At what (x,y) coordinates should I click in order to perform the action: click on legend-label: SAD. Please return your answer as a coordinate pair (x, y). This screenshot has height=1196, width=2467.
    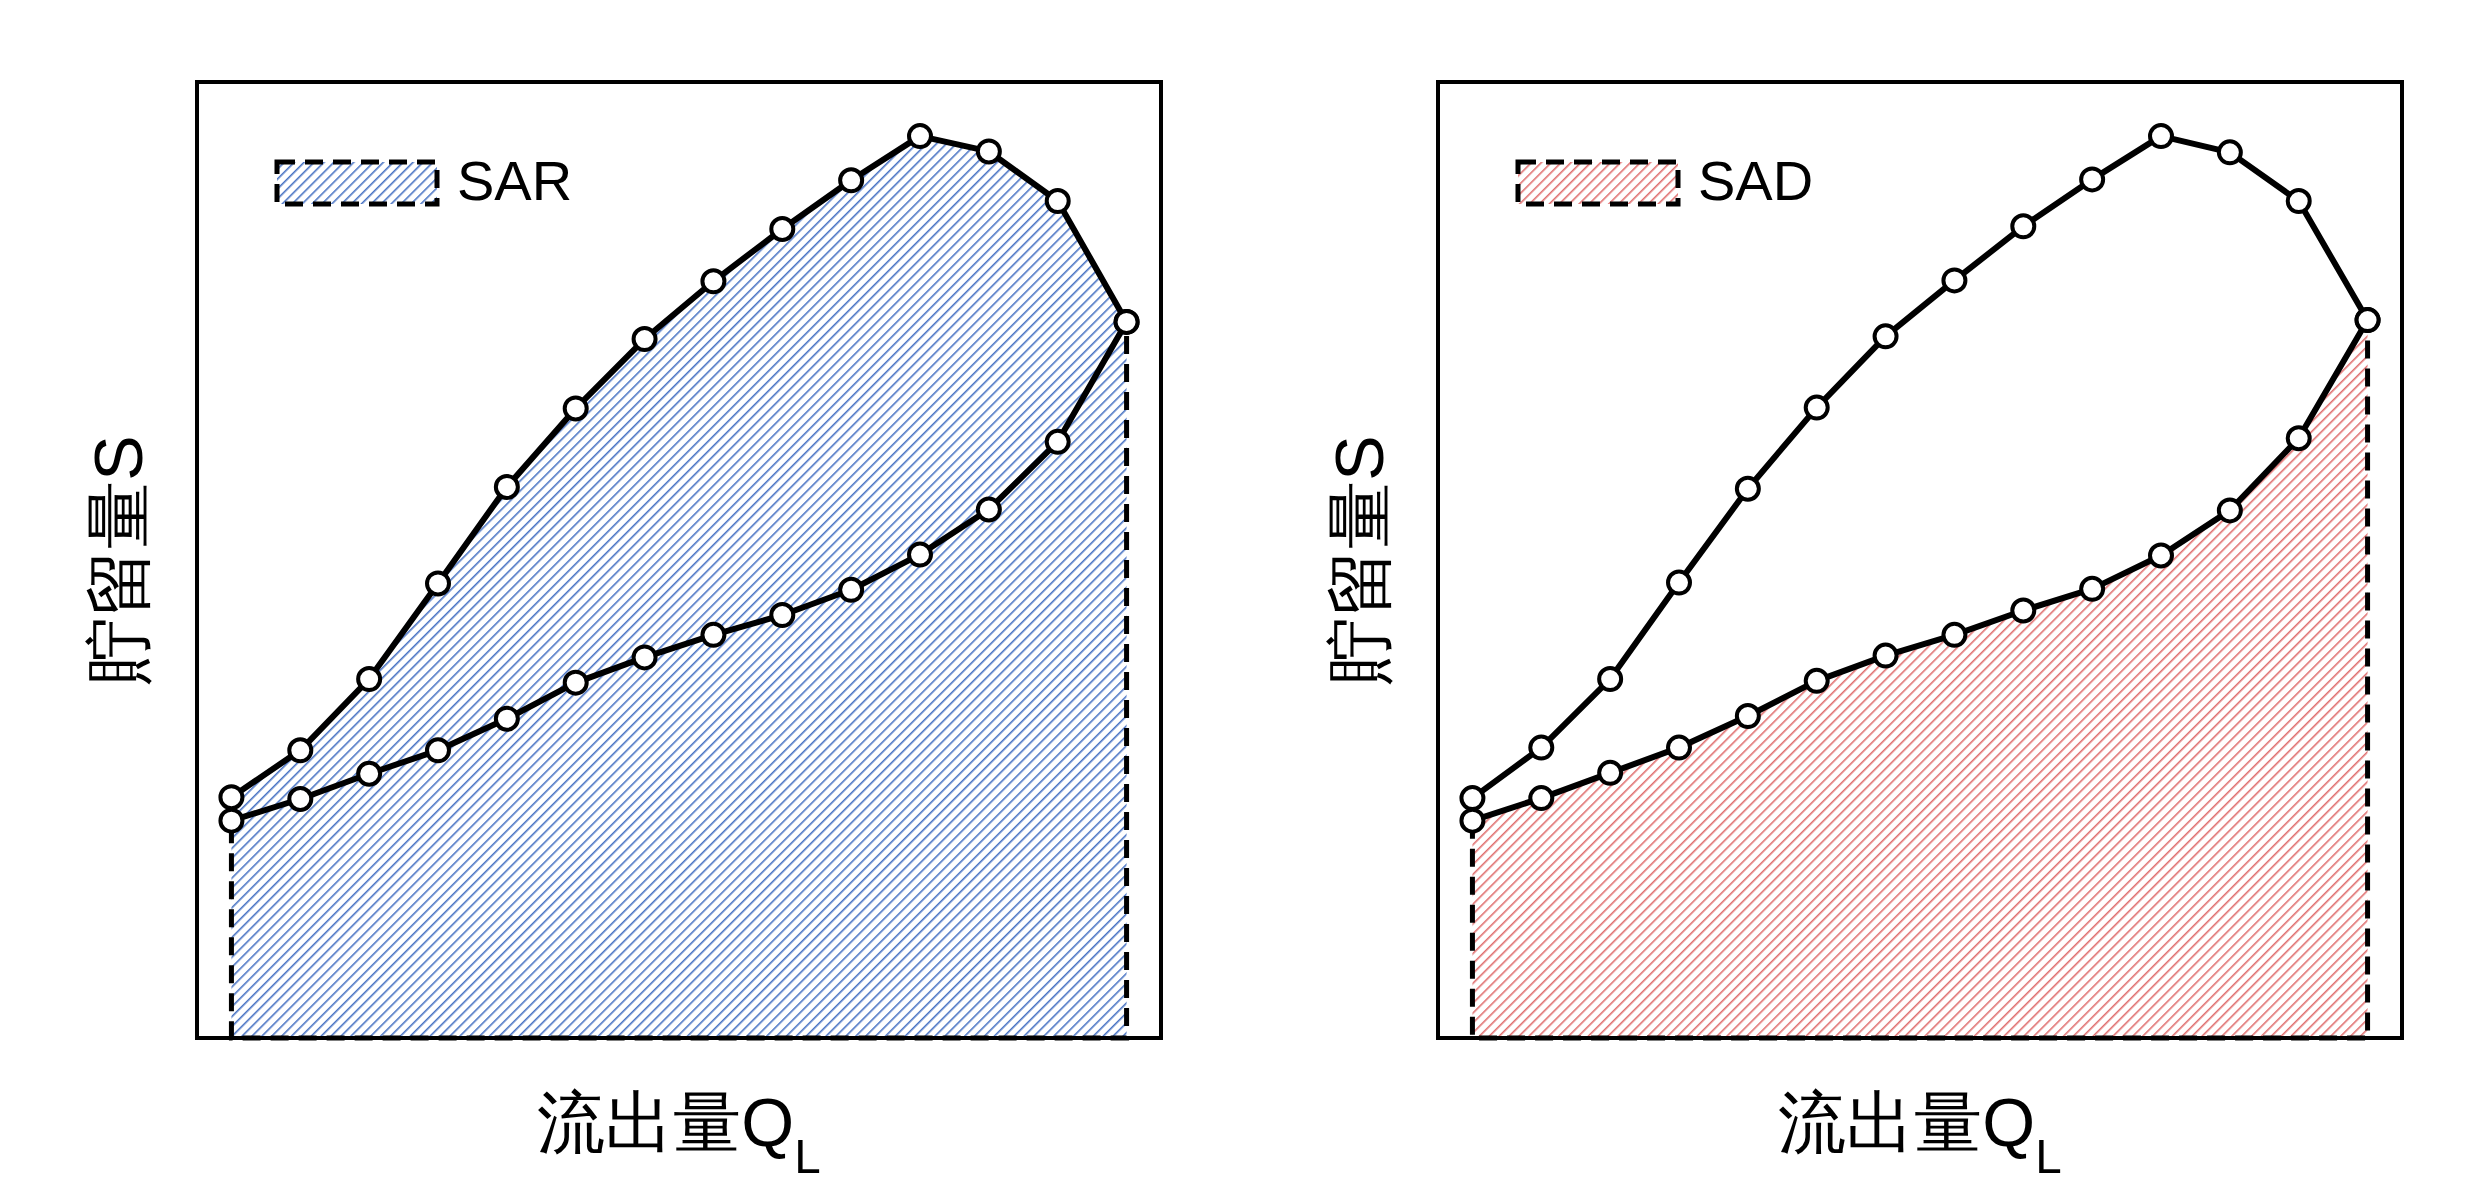
    Looking at the image, I should click on (1756, 180).